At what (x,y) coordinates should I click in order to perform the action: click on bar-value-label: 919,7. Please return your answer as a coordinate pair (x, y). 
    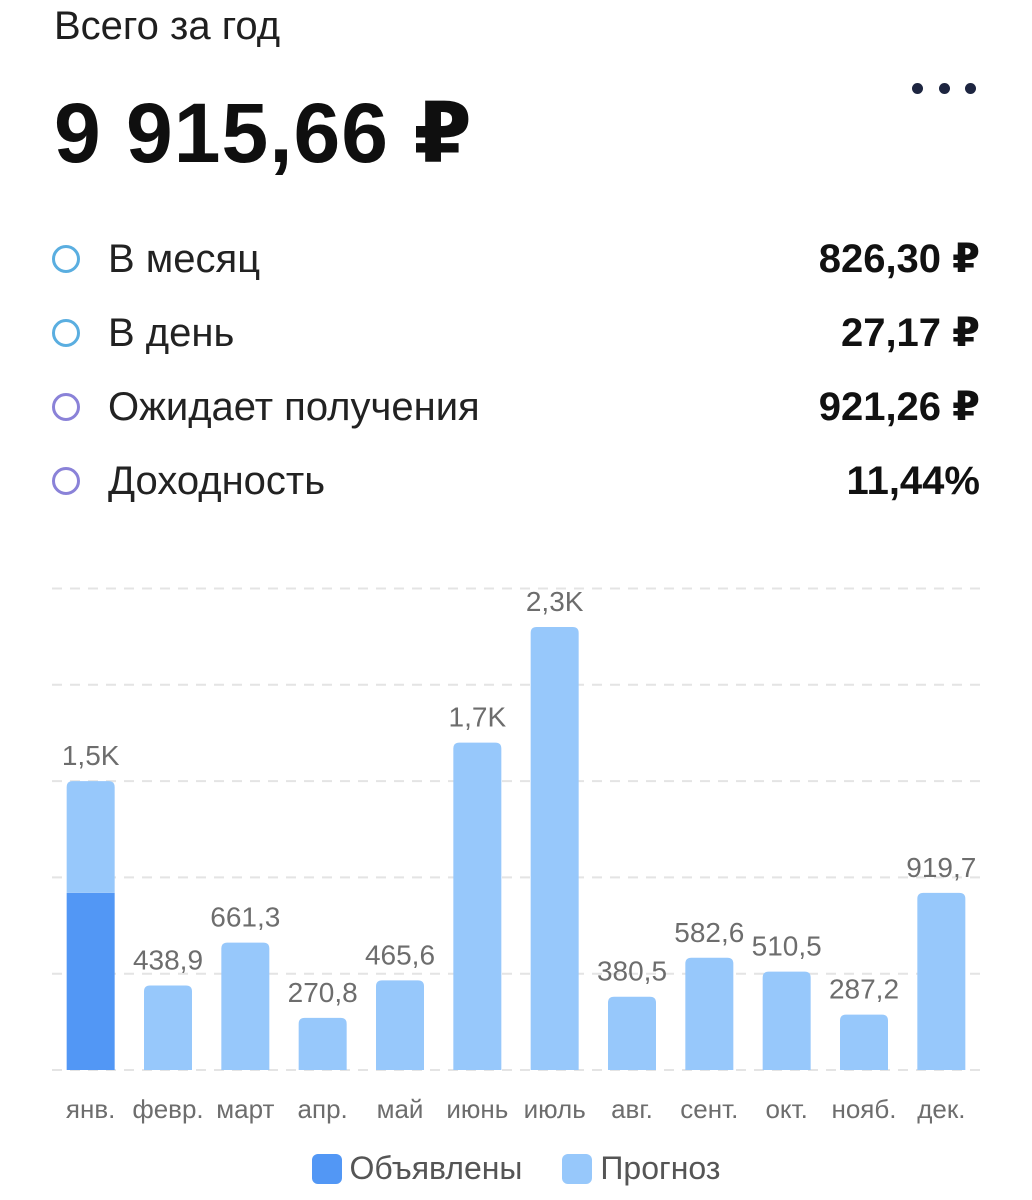
    Looking at the image, I should click on (941, 867).